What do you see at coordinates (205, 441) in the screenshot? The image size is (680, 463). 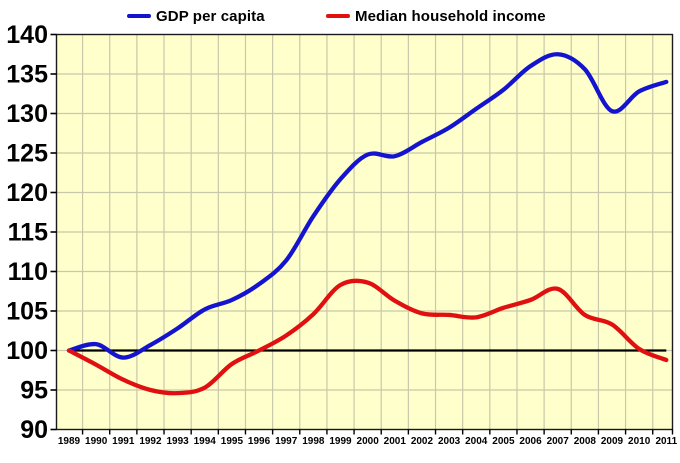 I see `x-tick-label: 1994` at bounding box center [205, 441].